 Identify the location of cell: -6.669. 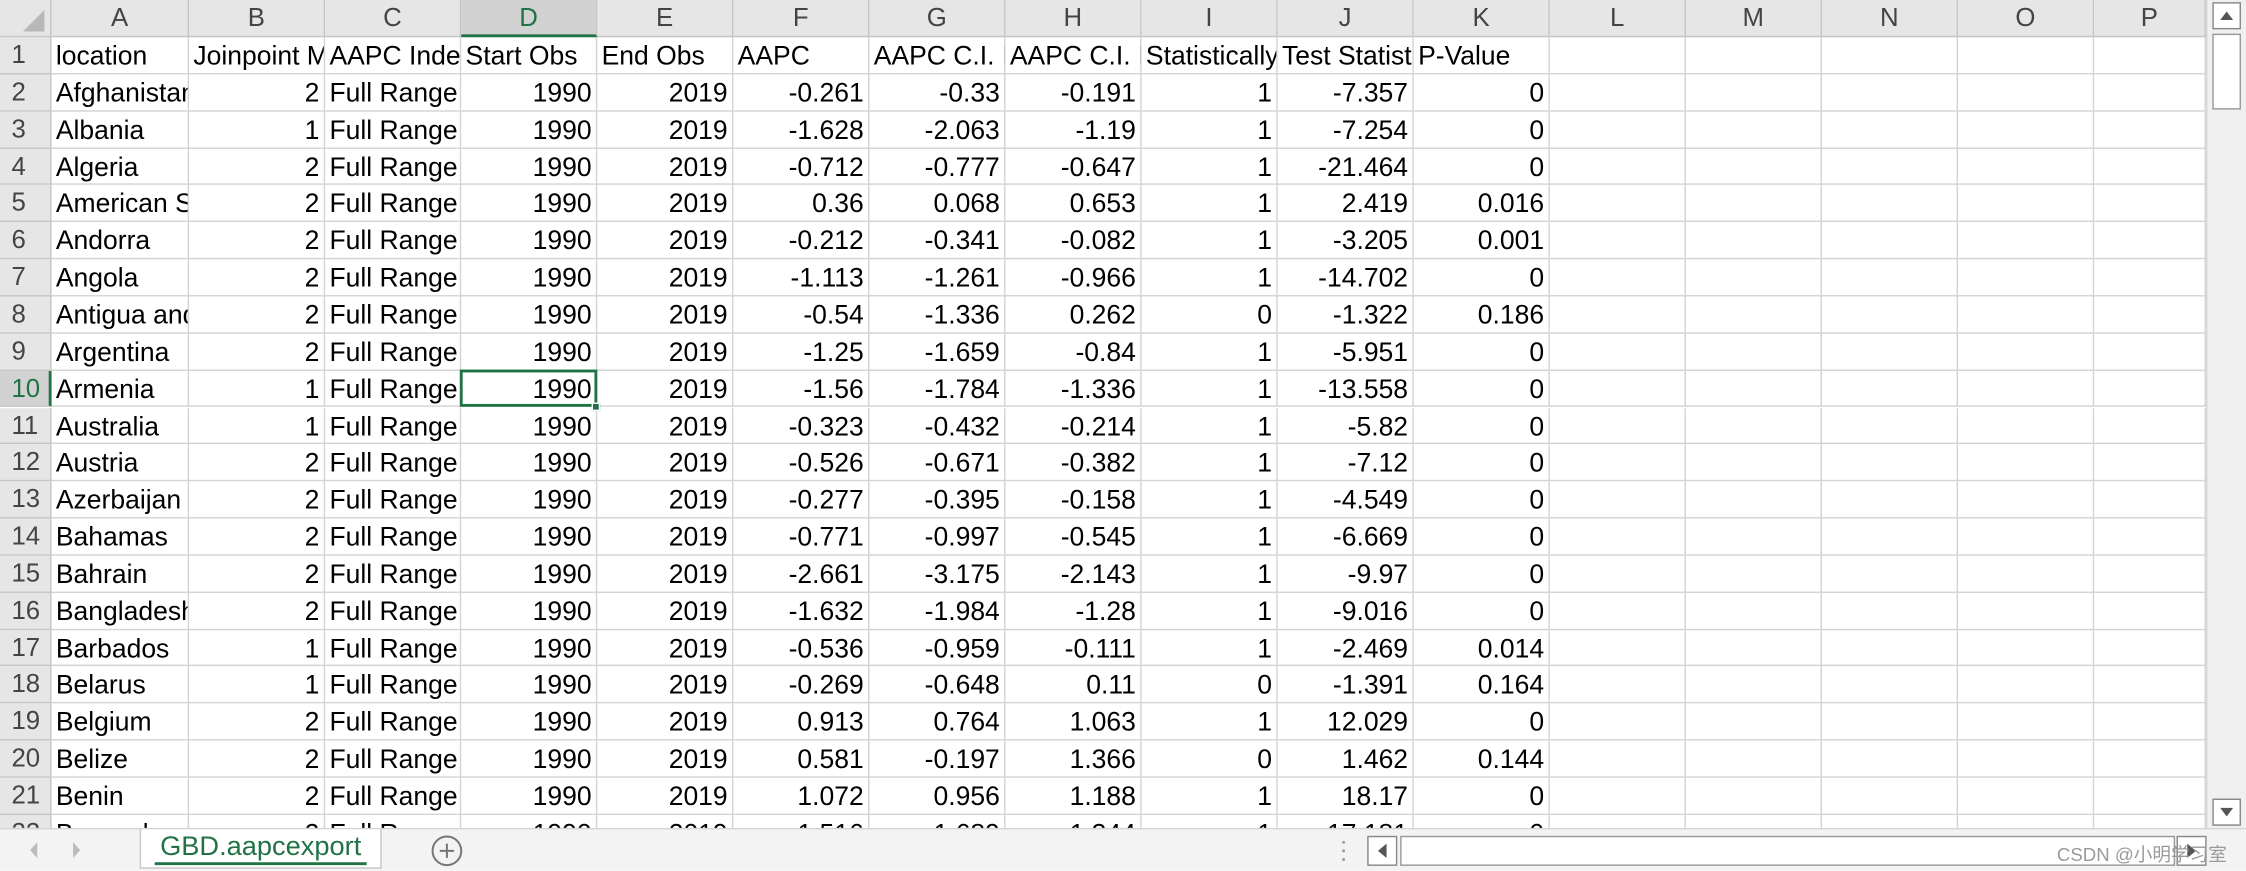
(1345, 537).